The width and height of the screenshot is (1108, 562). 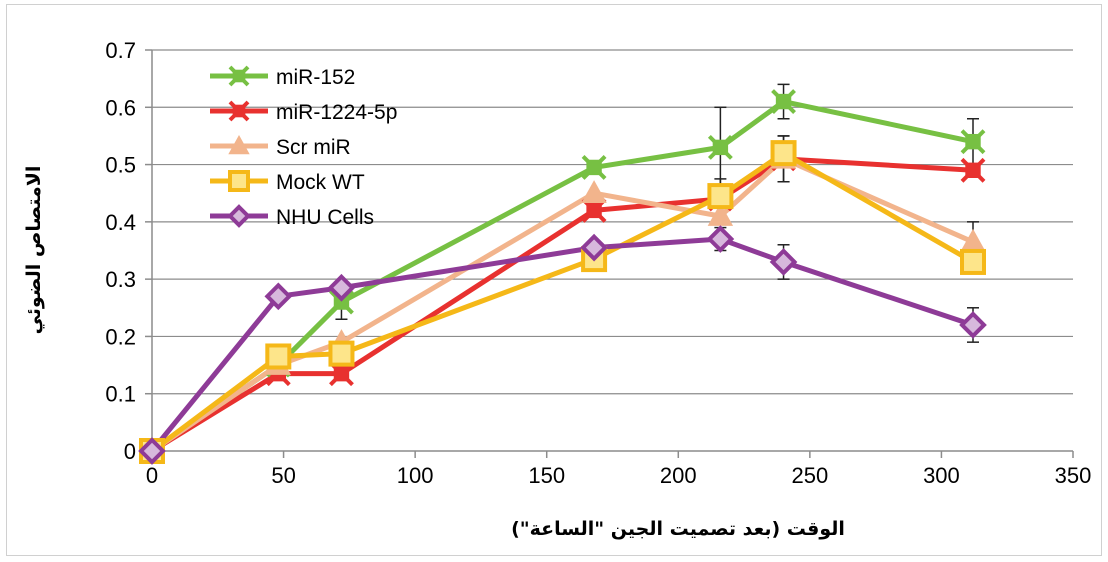 What do you see at coordinates (120, 394) in the screenshot?
I see `y-tick-label: 0.1` at bounding box center [120, 394].